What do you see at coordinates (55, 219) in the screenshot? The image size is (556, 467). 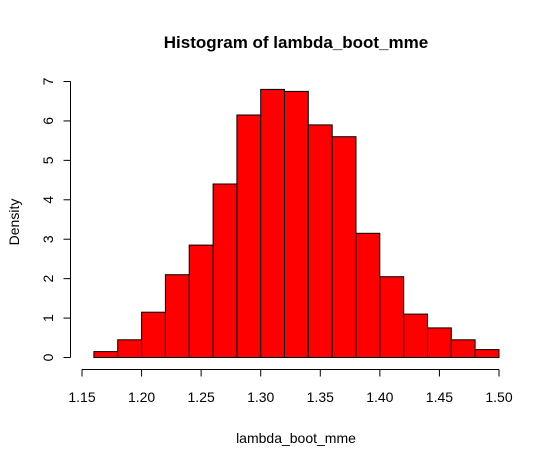 I see `y-axis: 0 1 2 3 4 5 6 7` at bounding box center [55, 219].